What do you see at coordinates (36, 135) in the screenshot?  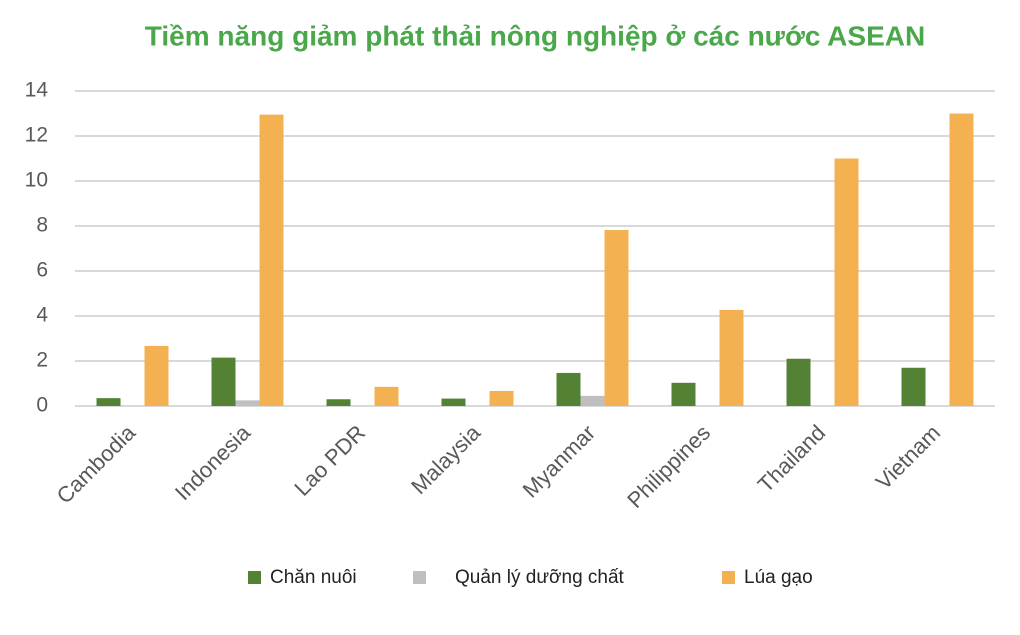 I see `y-tick-label: 12` at bounding box center [36, 135].